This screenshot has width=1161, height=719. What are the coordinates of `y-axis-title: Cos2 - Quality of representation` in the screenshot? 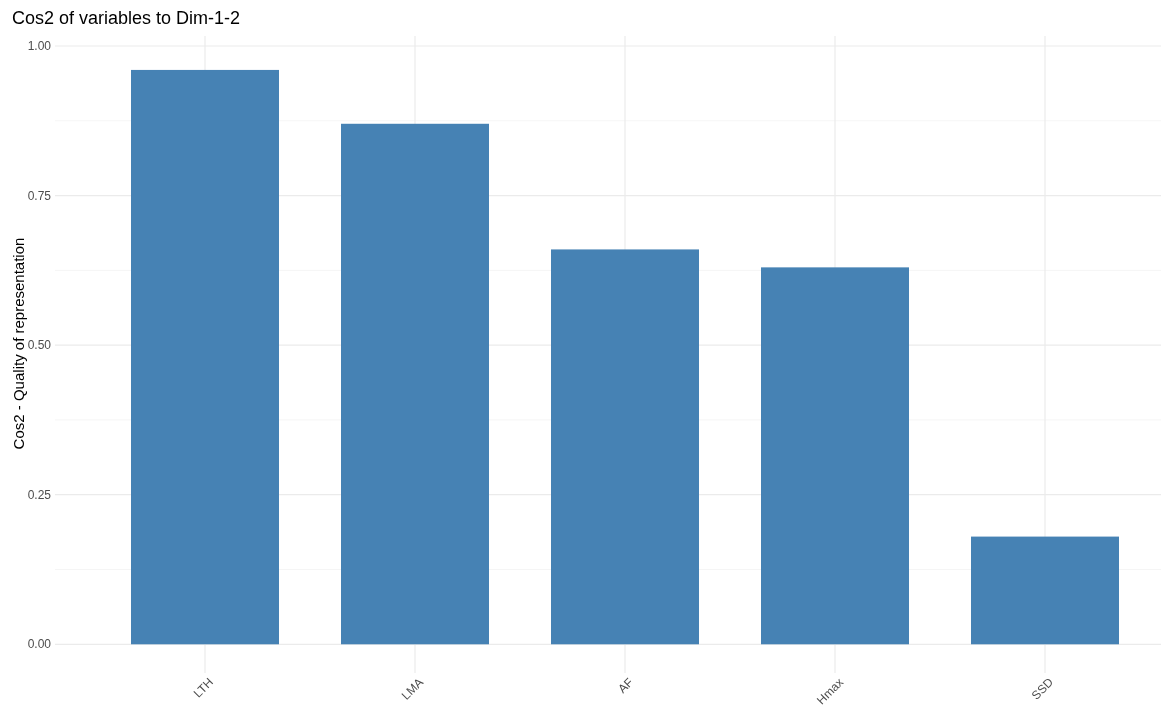 It's located at (18, 343).